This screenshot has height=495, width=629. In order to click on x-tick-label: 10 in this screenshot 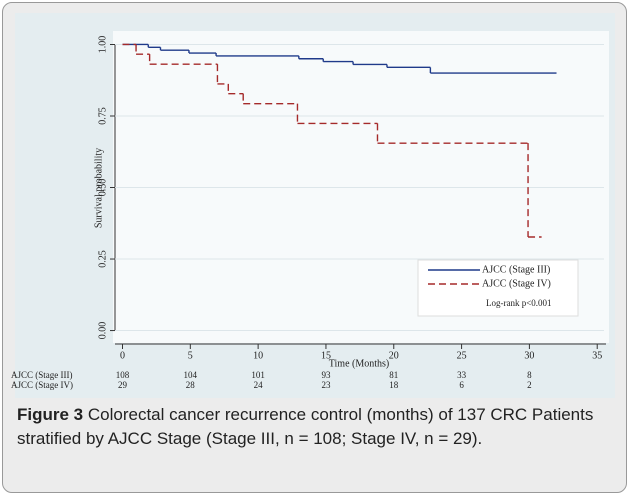, I will do `click(258, 355)`.